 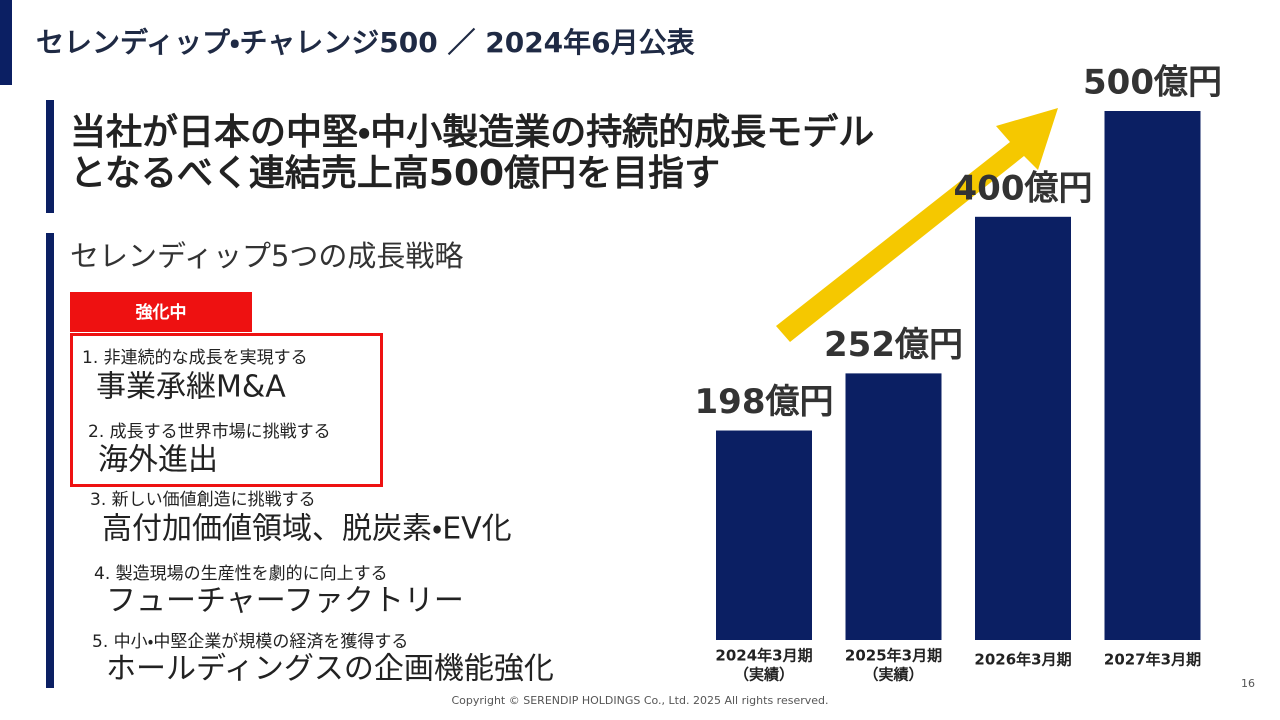 What do you see at coordinates (330, 669) in the screenshot?
I see `item-title: ホールディングスの企画機能強化` at bounding box center [330, 669].